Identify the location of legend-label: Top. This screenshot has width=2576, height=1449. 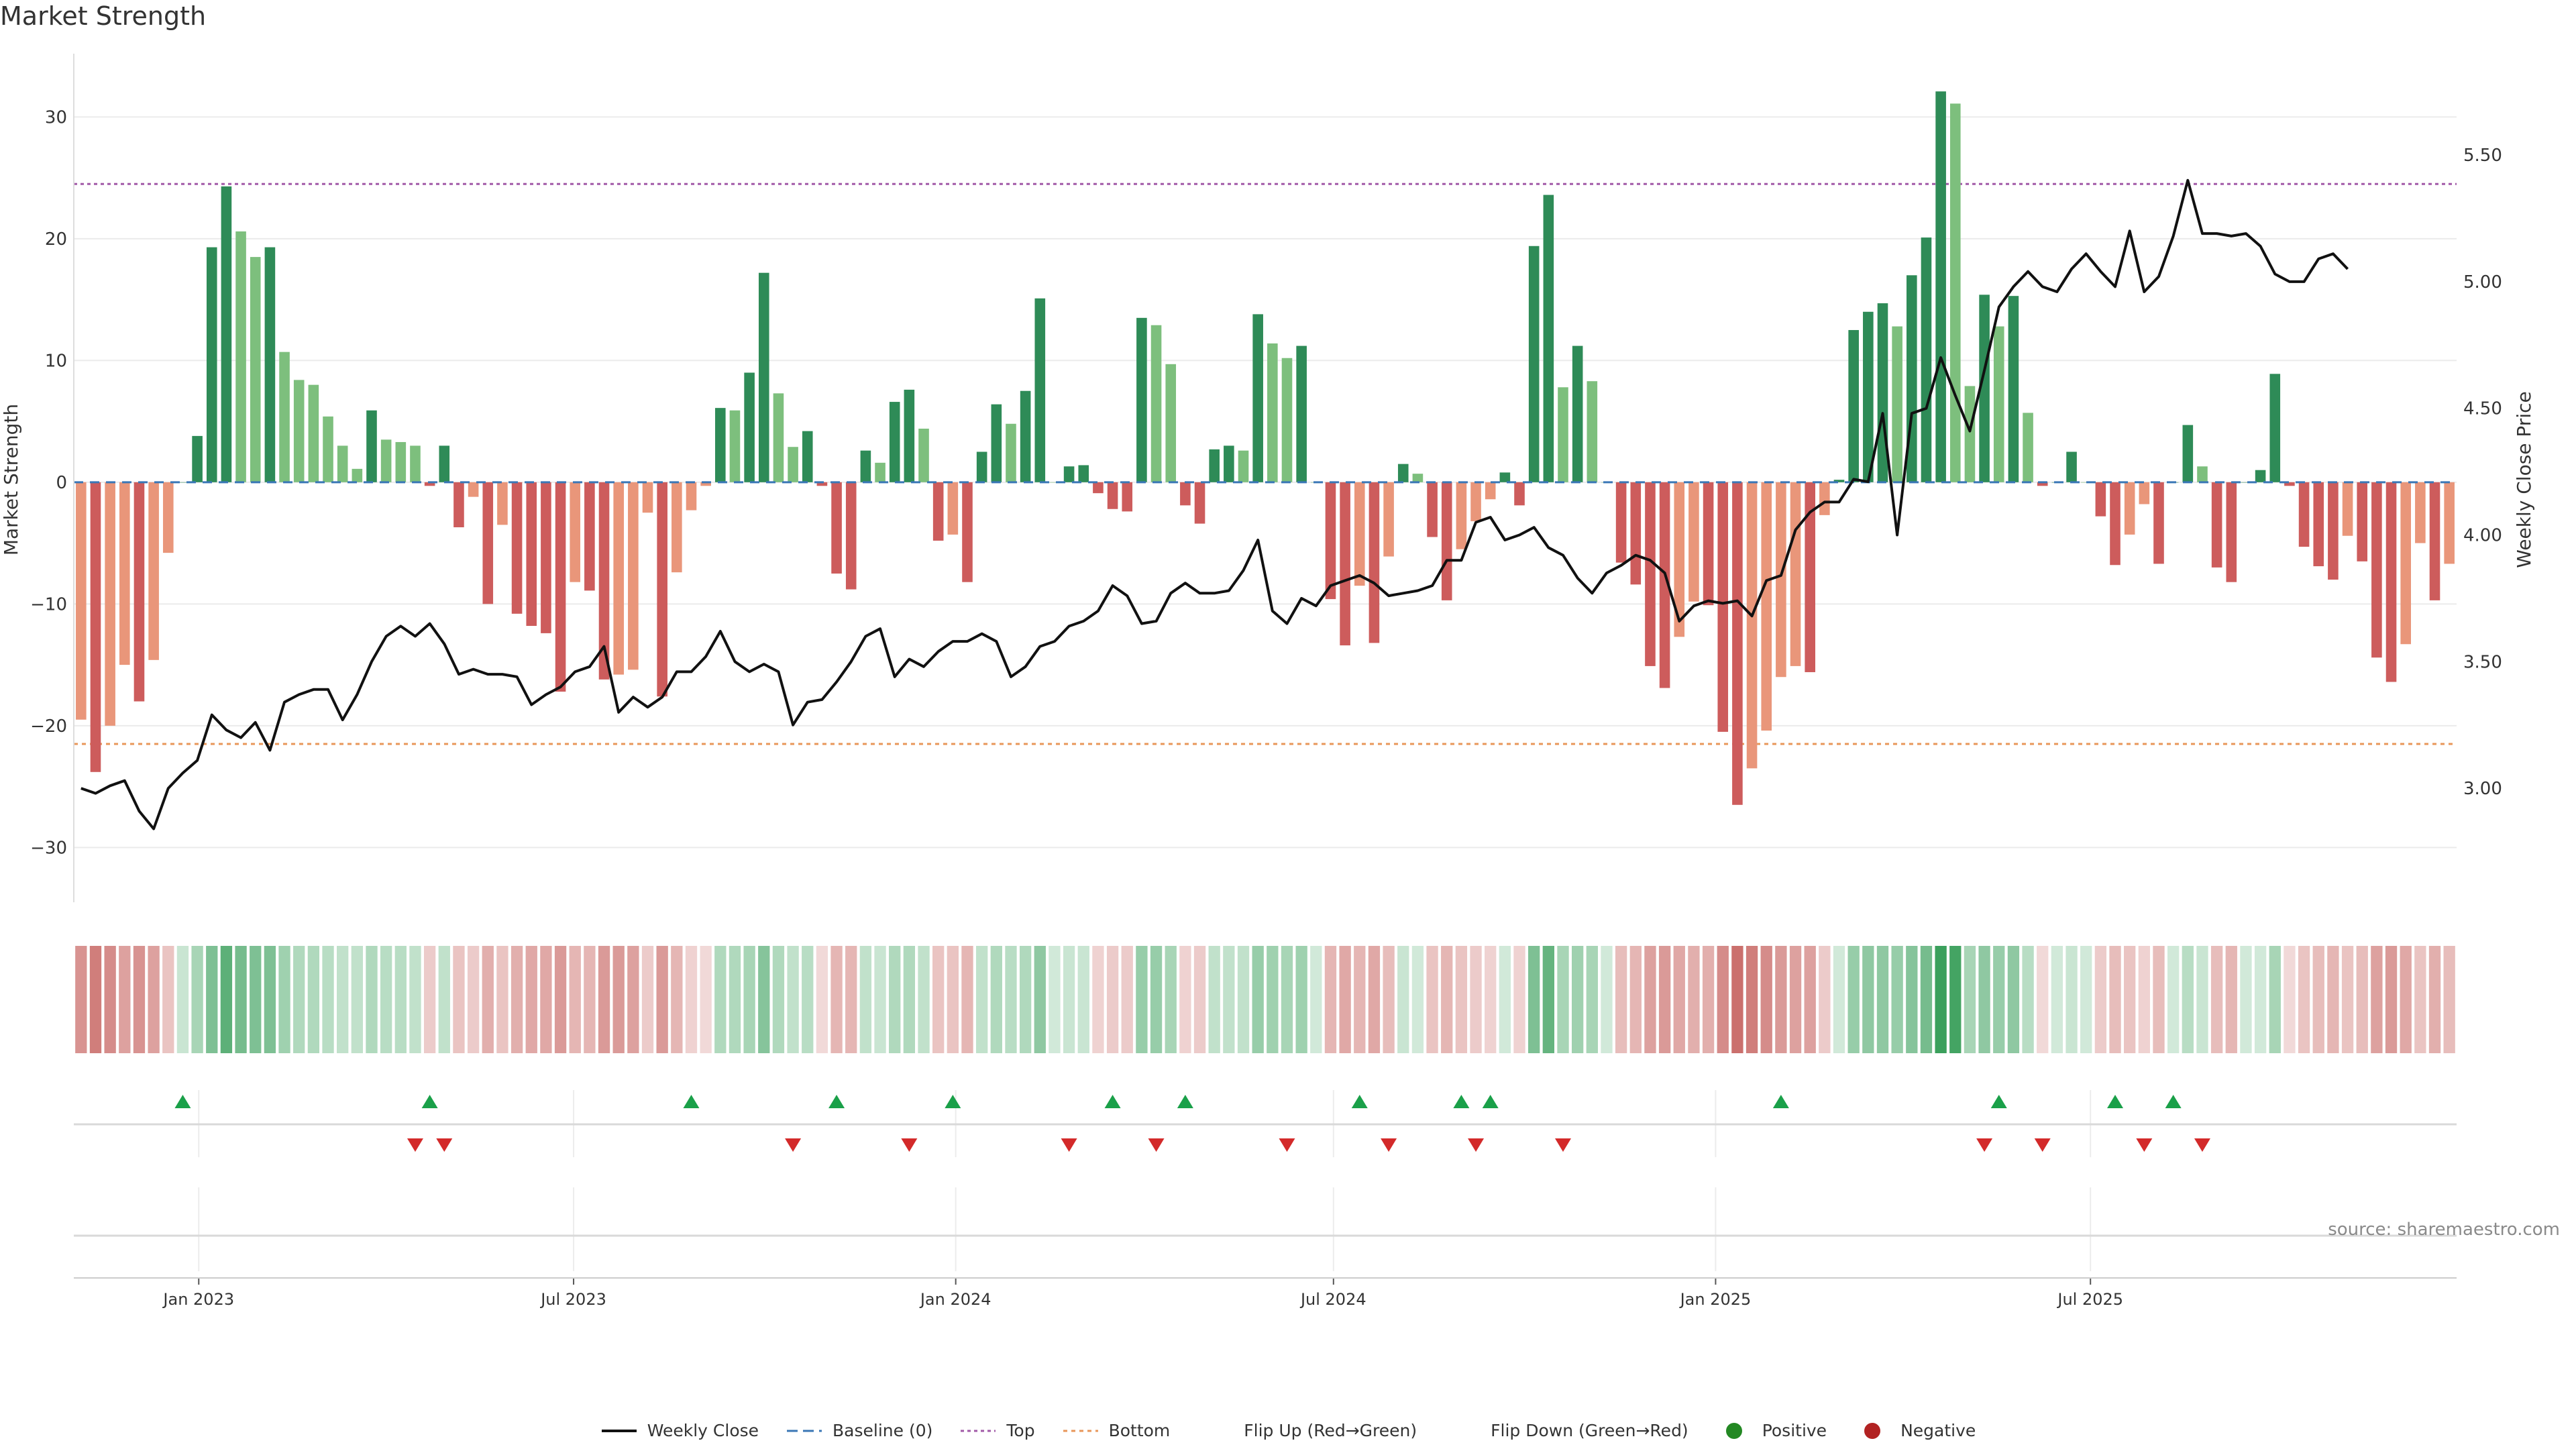
(1020, 1430).